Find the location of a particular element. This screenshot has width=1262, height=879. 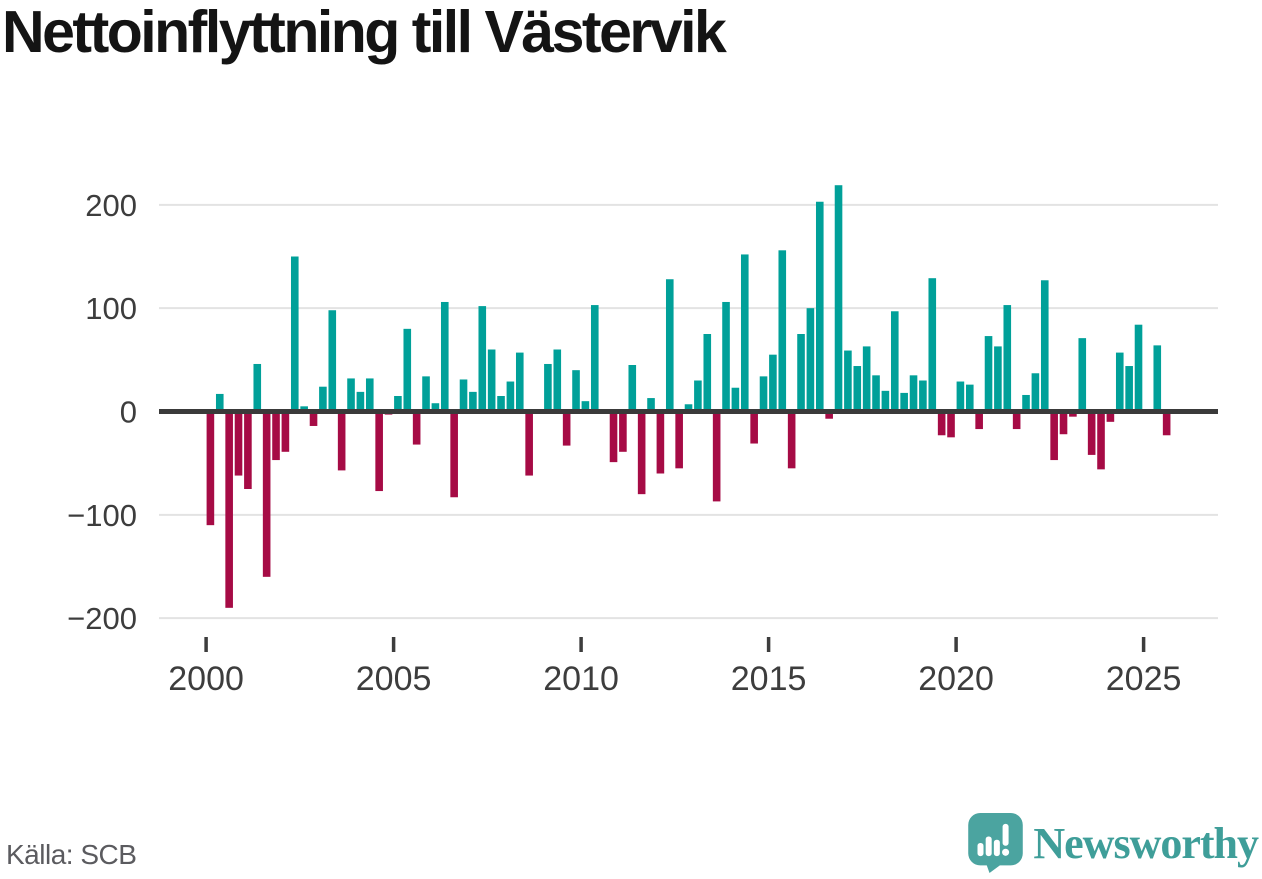

y-tick-label: −100 is located at coordinates (102, 515).